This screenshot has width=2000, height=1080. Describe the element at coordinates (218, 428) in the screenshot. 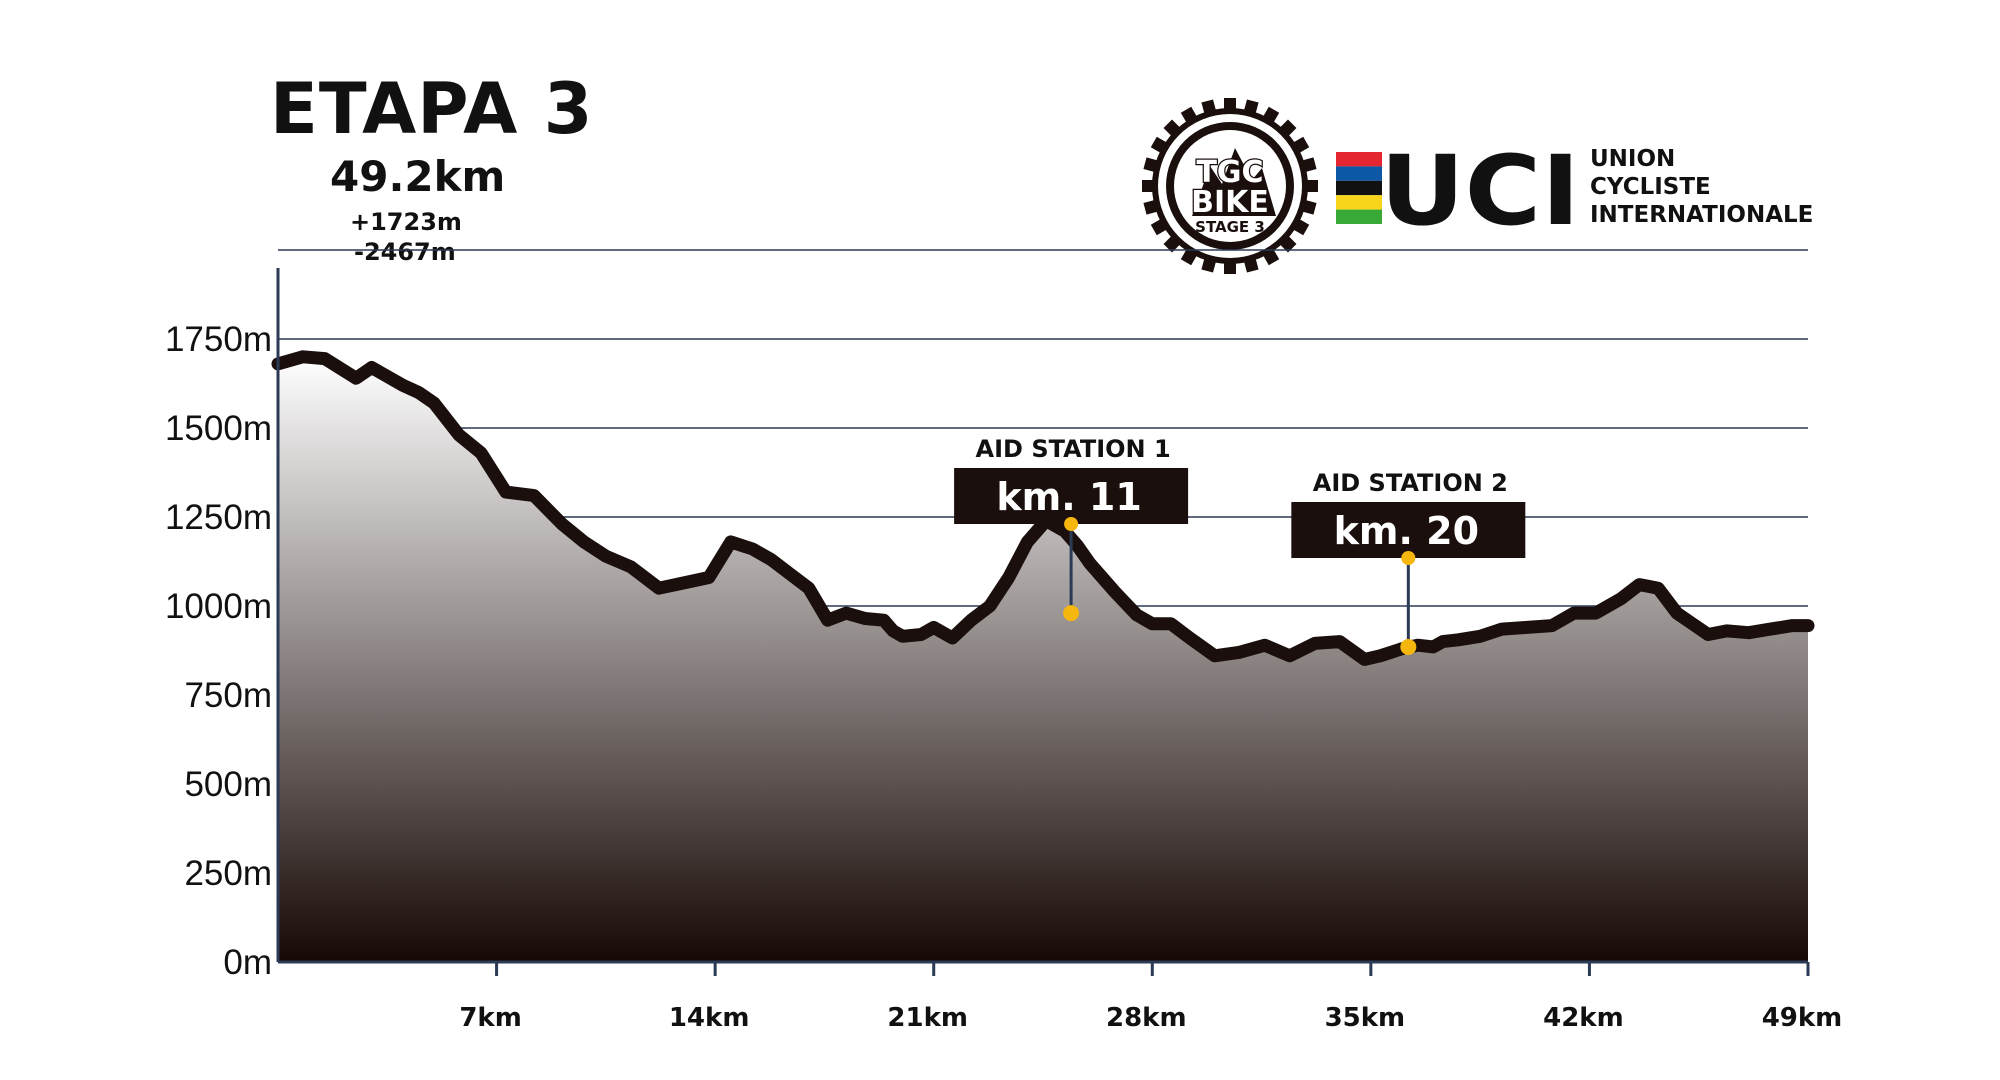

I see `y-tick-label: 1500m` at that location.